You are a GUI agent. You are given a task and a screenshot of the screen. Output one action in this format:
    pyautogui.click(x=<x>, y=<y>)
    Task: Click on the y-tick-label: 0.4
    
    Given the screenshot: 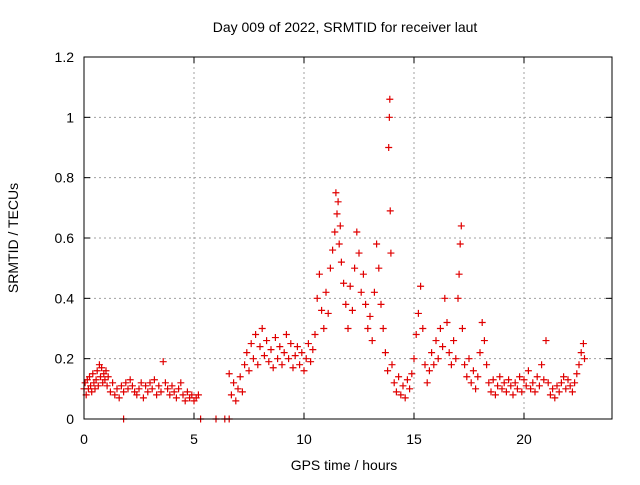 What is the action you would take?
    pyautogui.click(x=65, y=298)
    